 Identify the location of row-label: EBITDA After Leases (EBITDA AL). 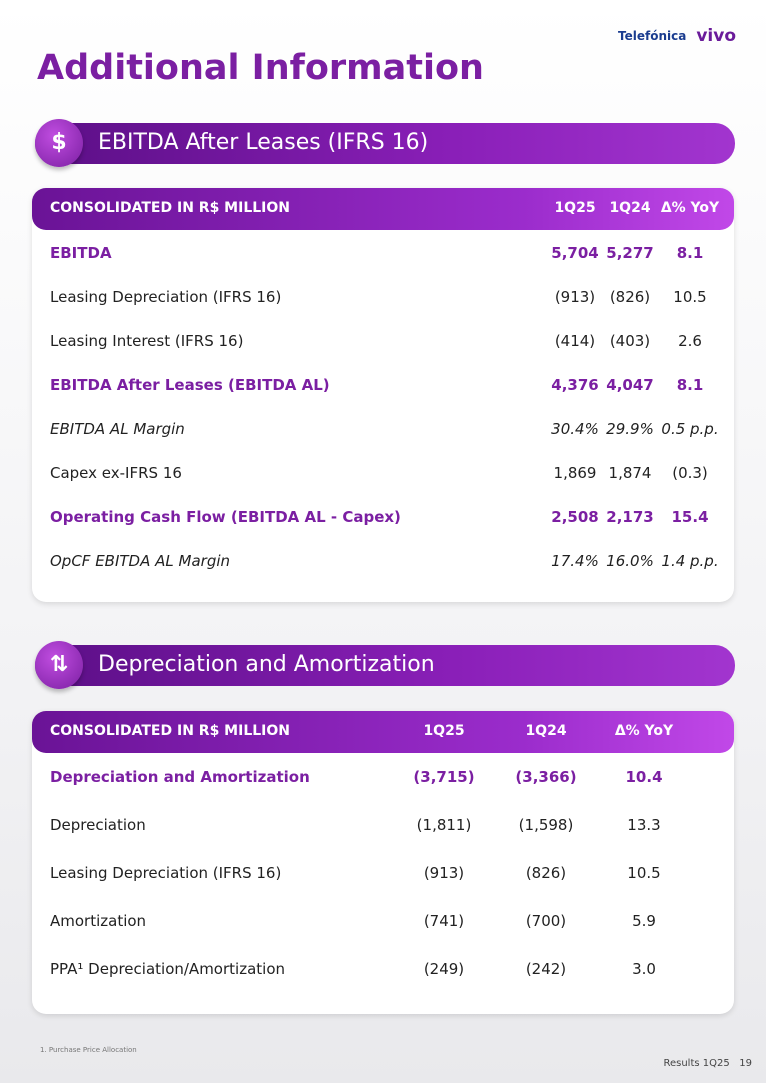
(190, 385).